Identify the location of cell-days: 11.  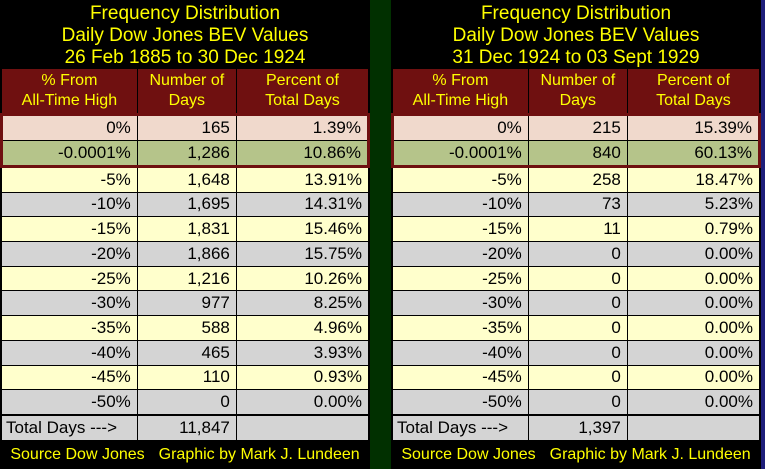
(577, 229).